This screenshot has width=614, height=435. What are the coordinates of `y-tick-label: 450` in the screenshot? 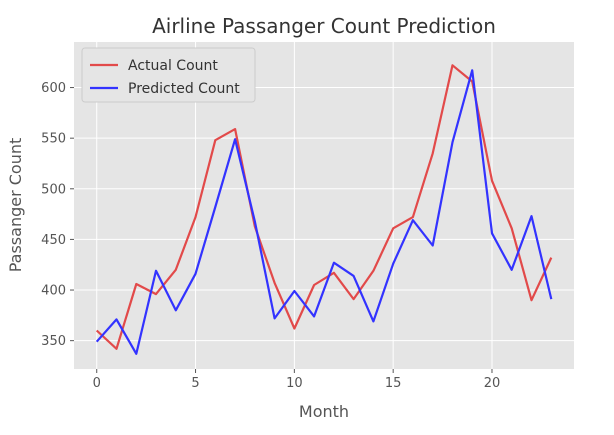 It's located at (53, 240).